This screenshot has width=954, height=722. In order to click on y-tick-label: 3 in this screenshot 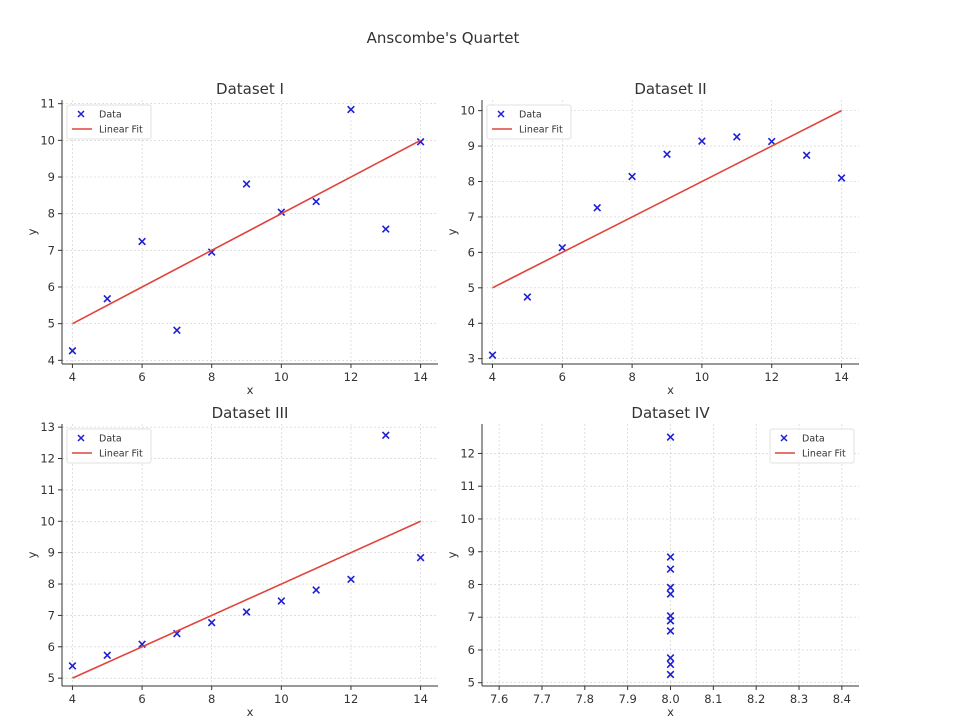, I will do `click(471, 359)`.